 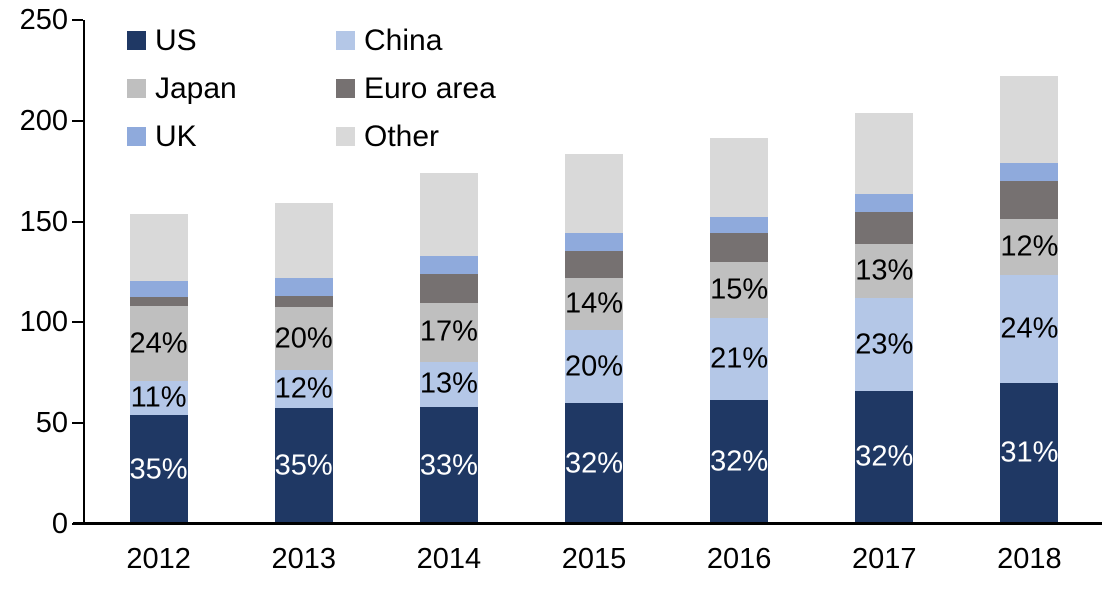 I want to click on legend-item-uk: UK, so click(x=231, y=136).